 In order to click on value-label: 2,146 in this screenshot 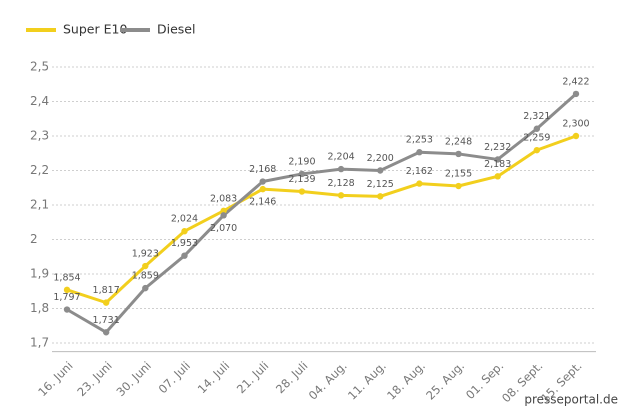, I will do `click(262, 202)`.